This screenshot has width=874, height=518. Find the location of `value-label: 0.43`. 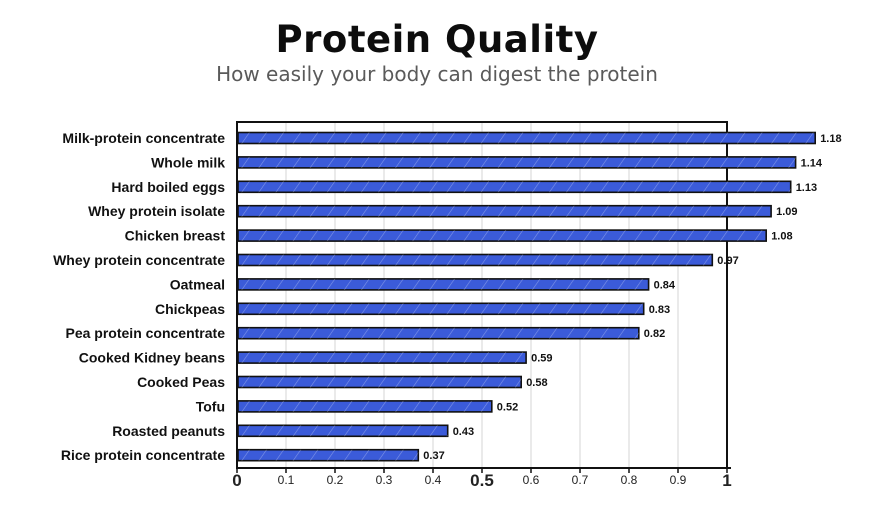

value-label: 0.43 is located at coordinates (463, 432).